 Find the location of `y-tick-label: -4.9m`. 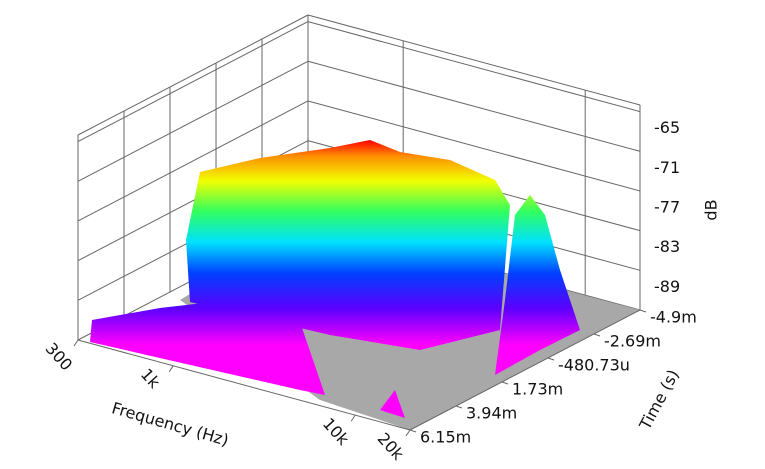

y-tick-label: -4.9m is located at coordinates (673, 317).